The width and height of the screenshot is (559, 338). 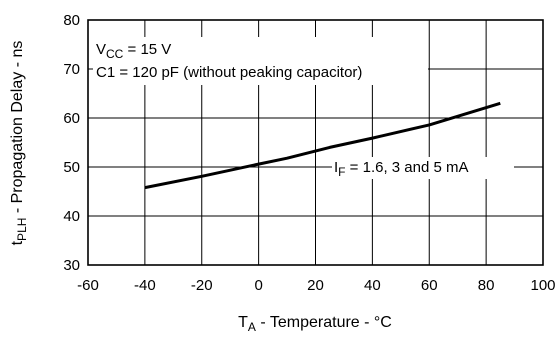 What do you see at coordinates (71, 143) in the screenshot?
I see `y-tick-labels: 30 40 50 60 70 80` at bounding box center [71, 143].